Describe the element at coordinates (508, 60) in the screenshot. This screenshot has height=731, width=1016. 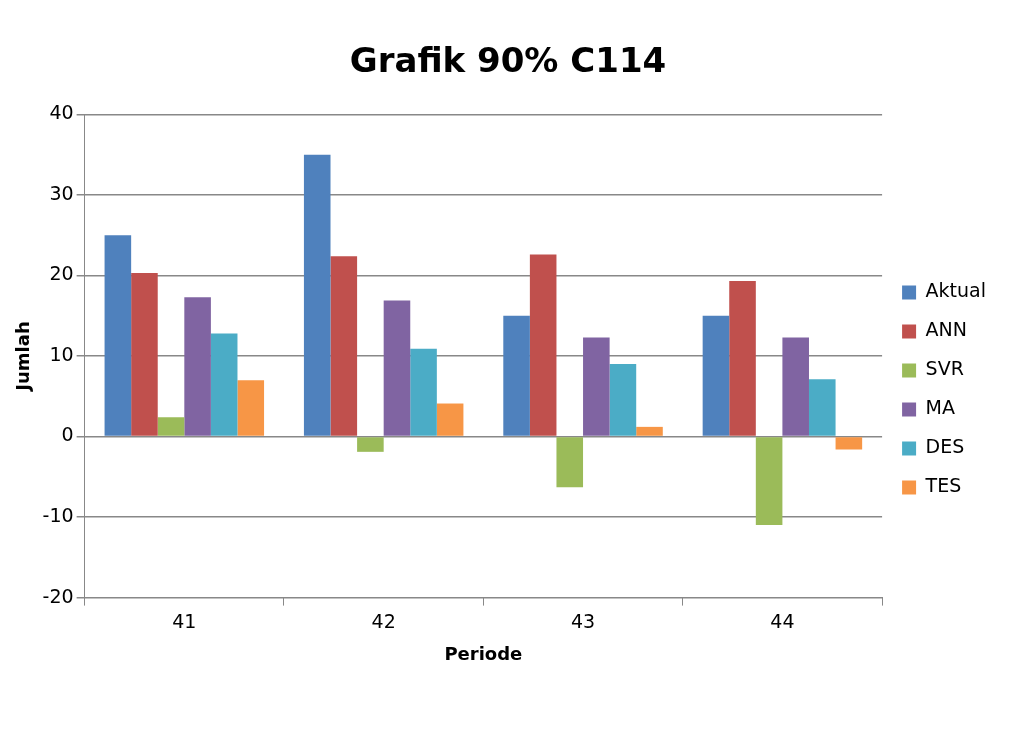
I see `chart-title: Grafik 90% C114` at that location.